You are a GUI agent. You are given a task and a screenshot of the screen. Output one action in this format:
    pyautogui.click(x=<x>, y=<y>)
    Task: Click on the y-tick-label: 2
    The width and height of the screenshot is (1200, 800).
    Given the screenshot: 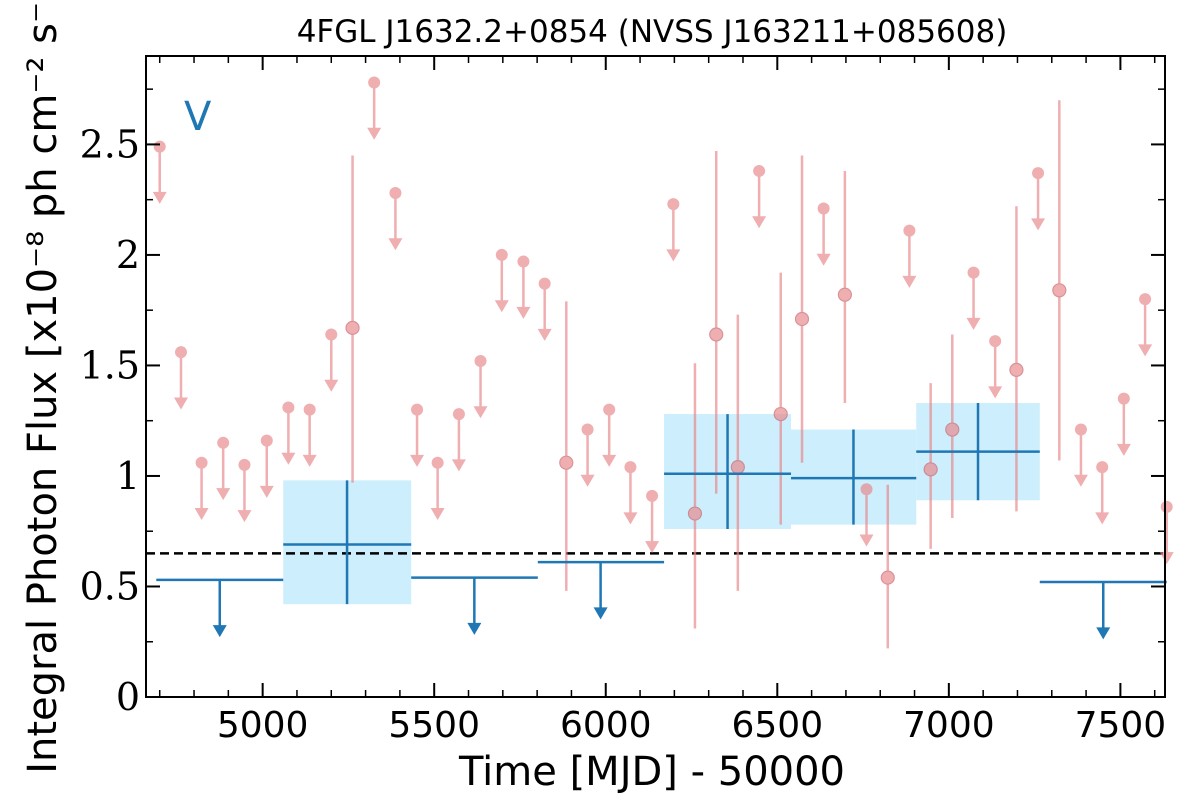 What is the action you would take?
    pyautogui.click(x=128, y=255)
    